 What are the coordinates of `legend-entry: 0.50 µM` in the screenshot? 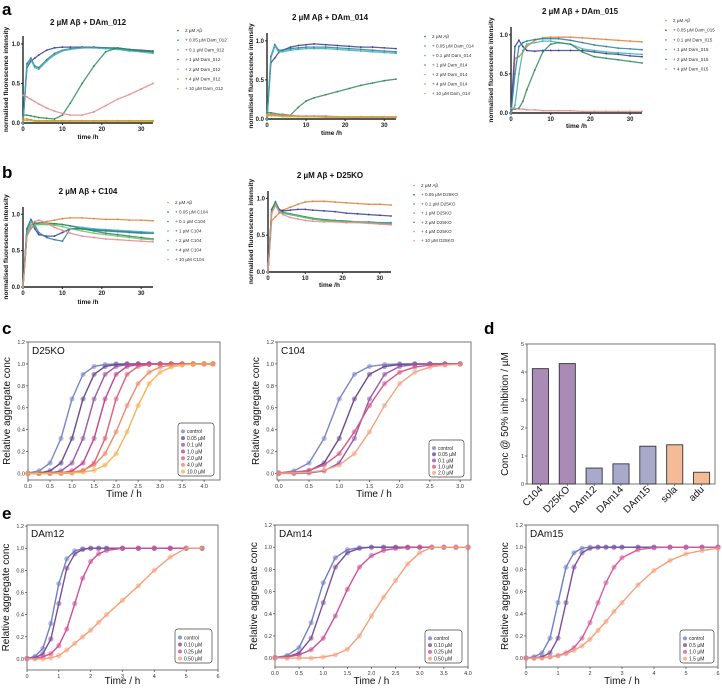 It's located at (193, 659).